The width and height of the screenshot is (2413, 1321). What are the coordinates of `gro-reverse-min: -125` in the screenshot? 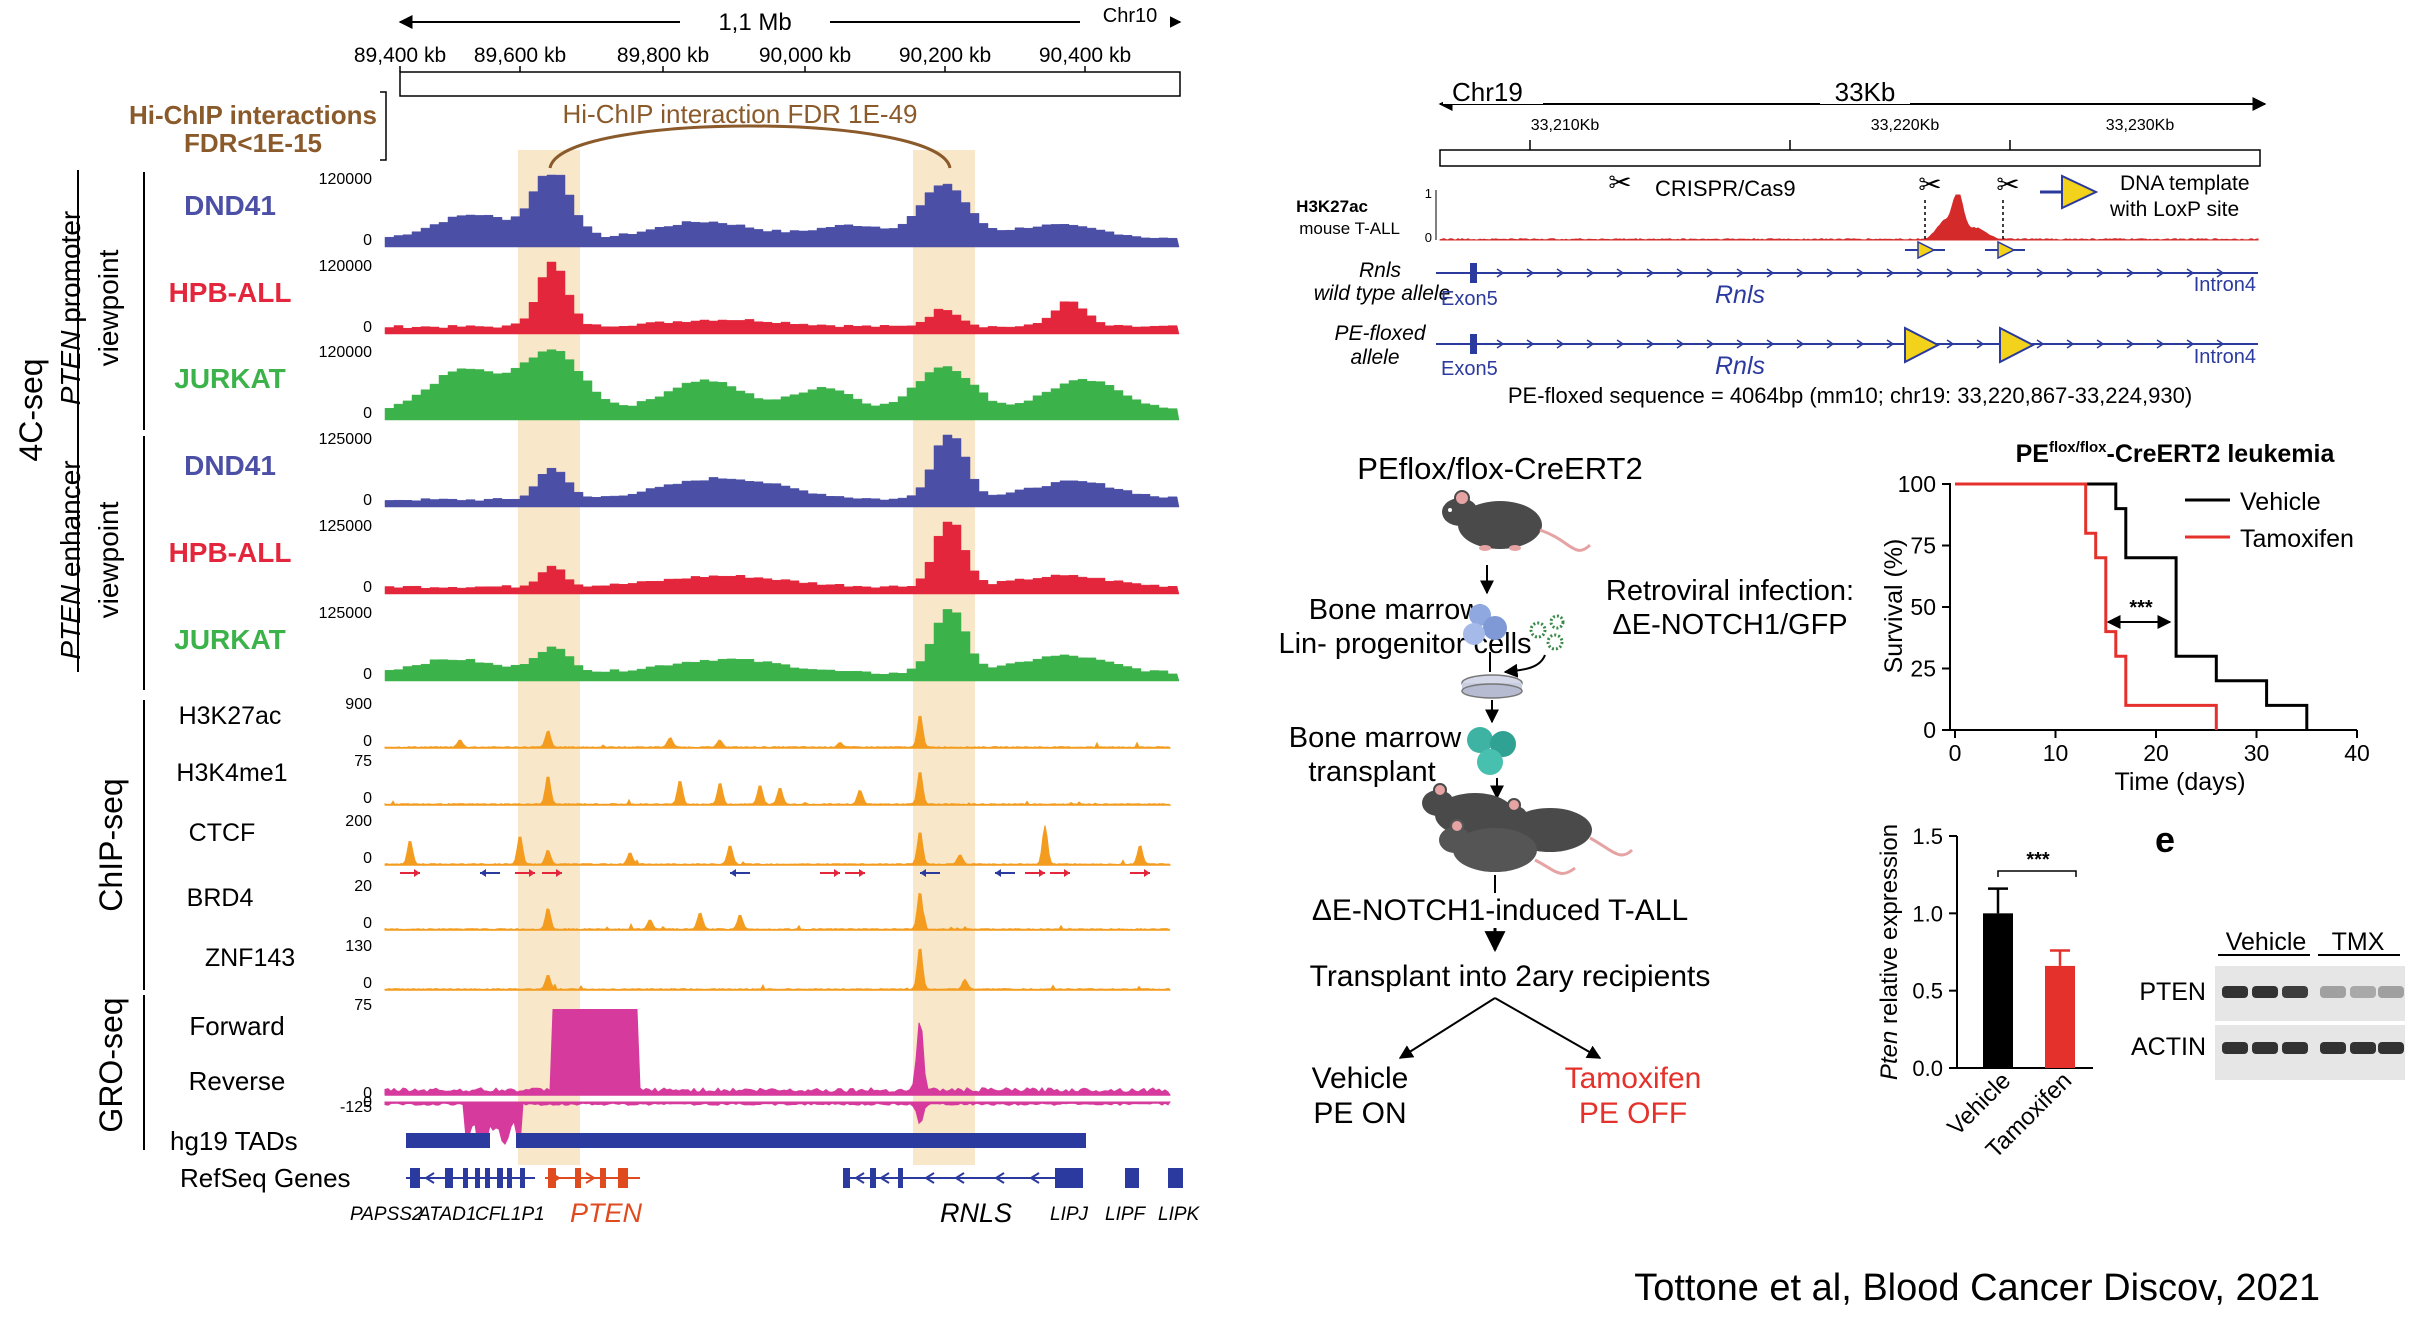 It's located at (356, 1107).